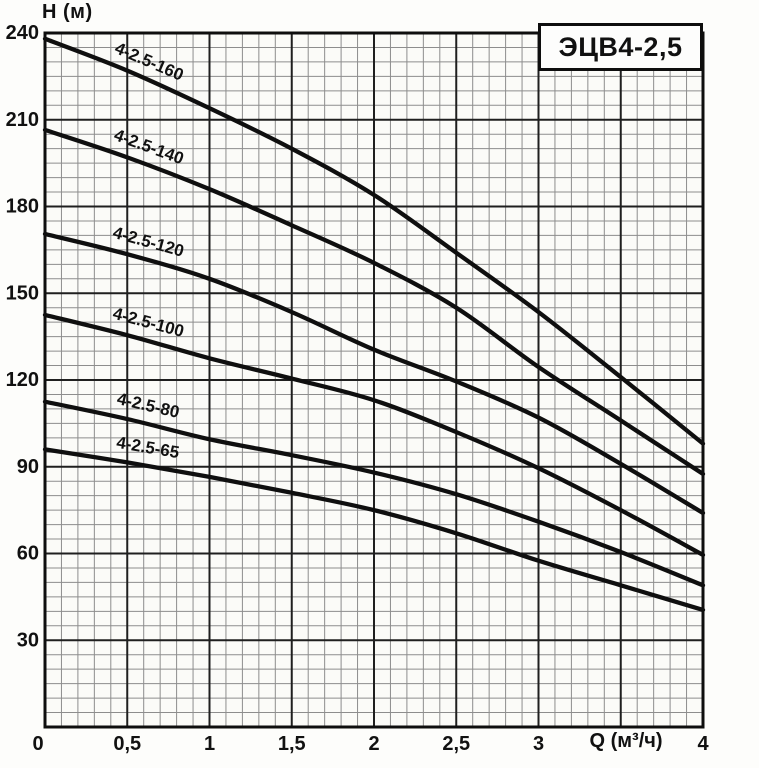  I want to click on y-tick-label: 60, so click(28, 554).